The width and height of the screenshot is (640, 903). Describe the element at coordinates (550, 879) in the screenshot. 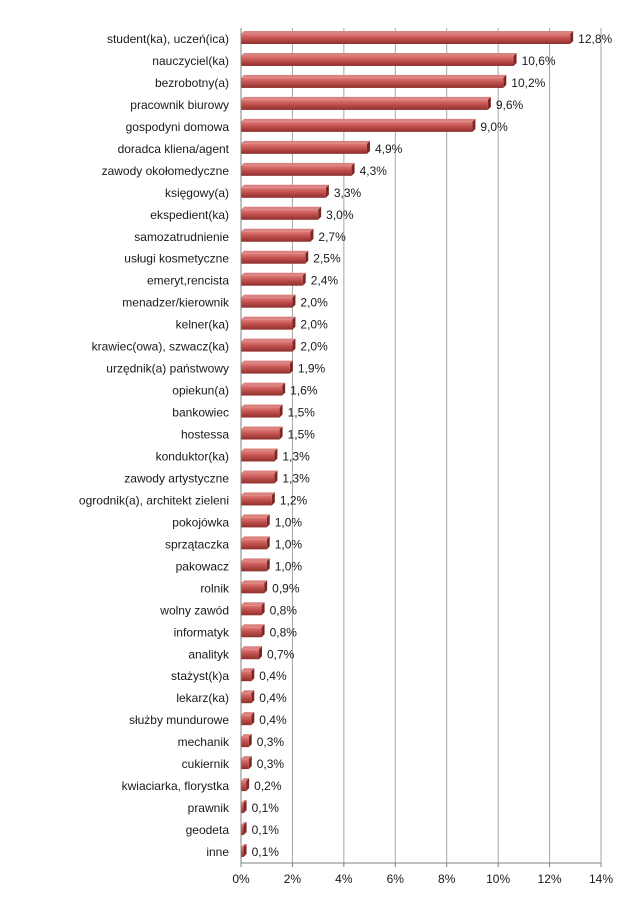

I see `tick-label-12: 12%` at that location.